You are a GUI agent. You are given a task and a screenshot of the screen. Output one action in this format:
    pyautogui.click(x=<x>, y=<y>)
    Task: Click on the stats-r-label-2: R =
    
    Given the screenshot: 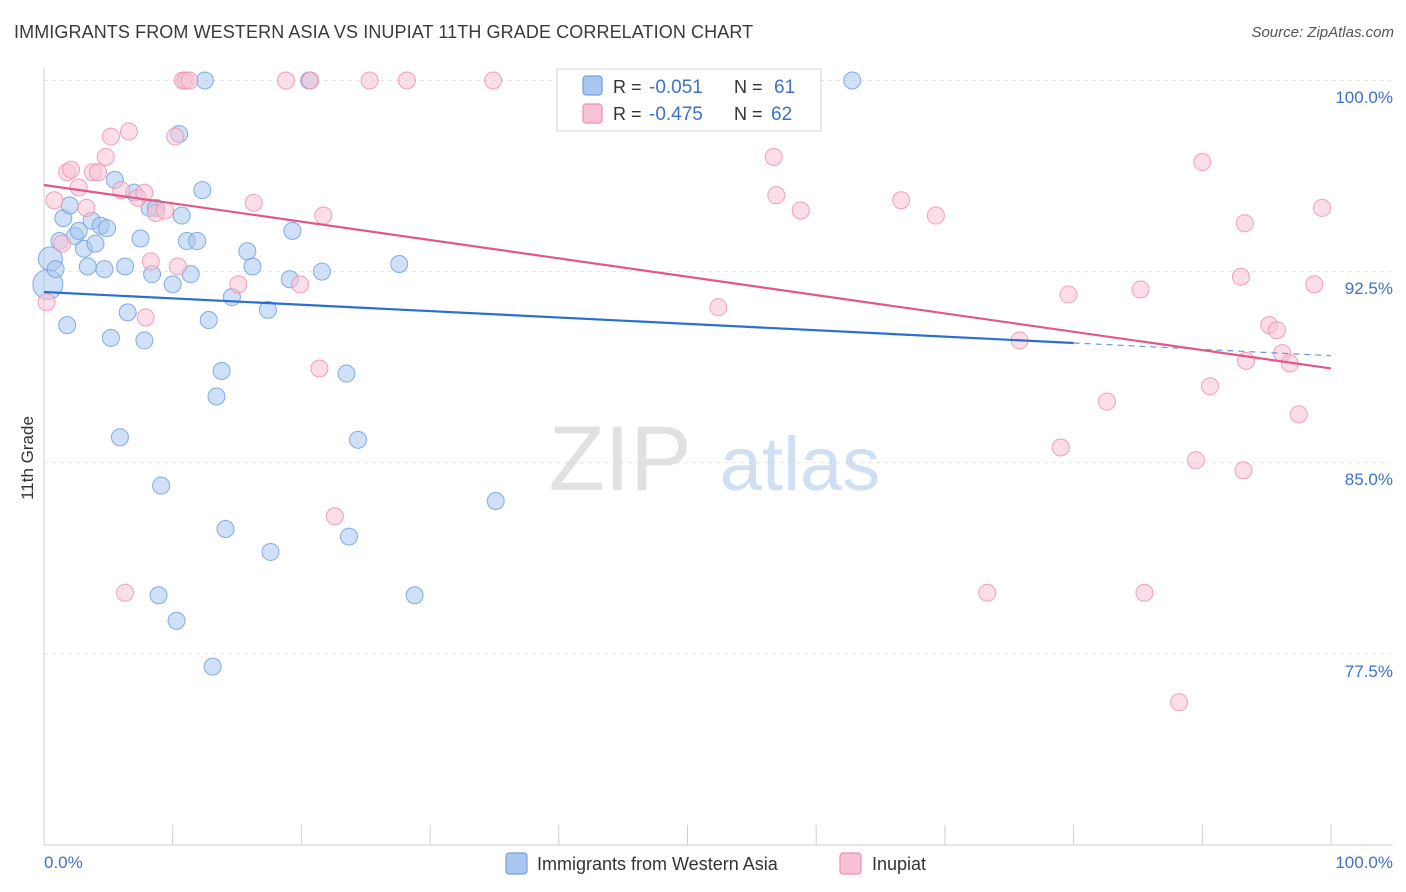 What is the action you would take?
    pyautogui.click(x=627, y=114)
    